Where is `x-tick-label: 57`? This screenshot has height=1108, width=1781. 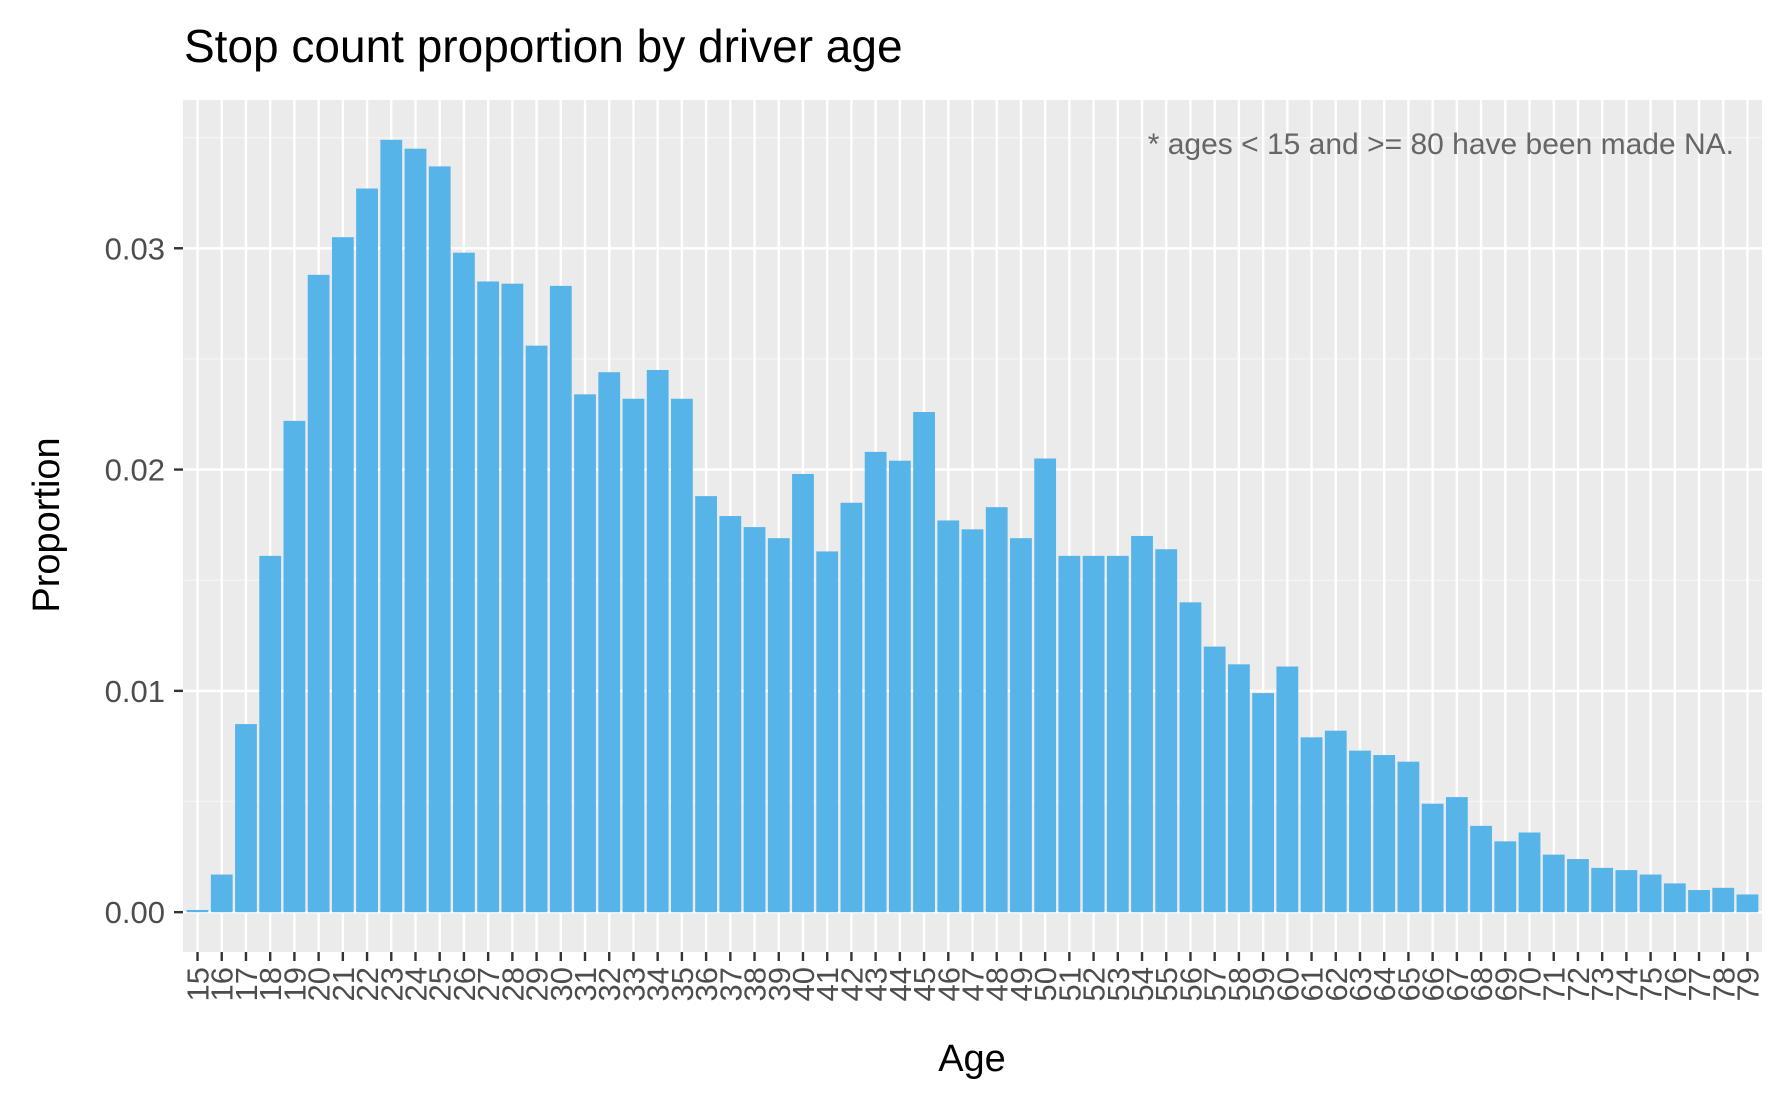 x-tick-label: 57 is located at coordinates (1215, 984).